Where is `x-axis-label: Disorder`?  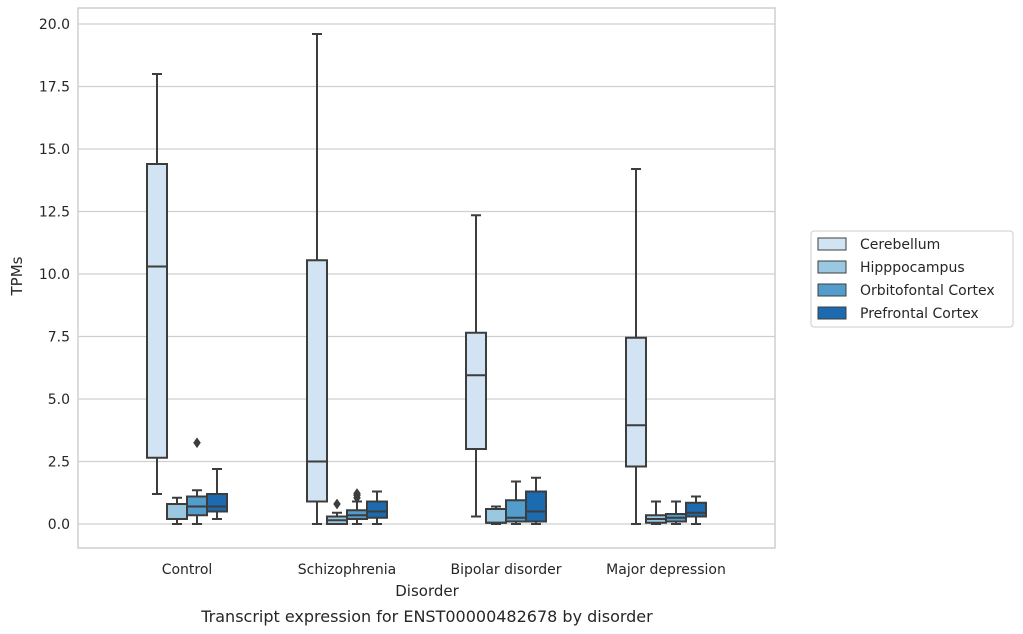 x-axis-label: Disorder is located at coordinates (427, 591).